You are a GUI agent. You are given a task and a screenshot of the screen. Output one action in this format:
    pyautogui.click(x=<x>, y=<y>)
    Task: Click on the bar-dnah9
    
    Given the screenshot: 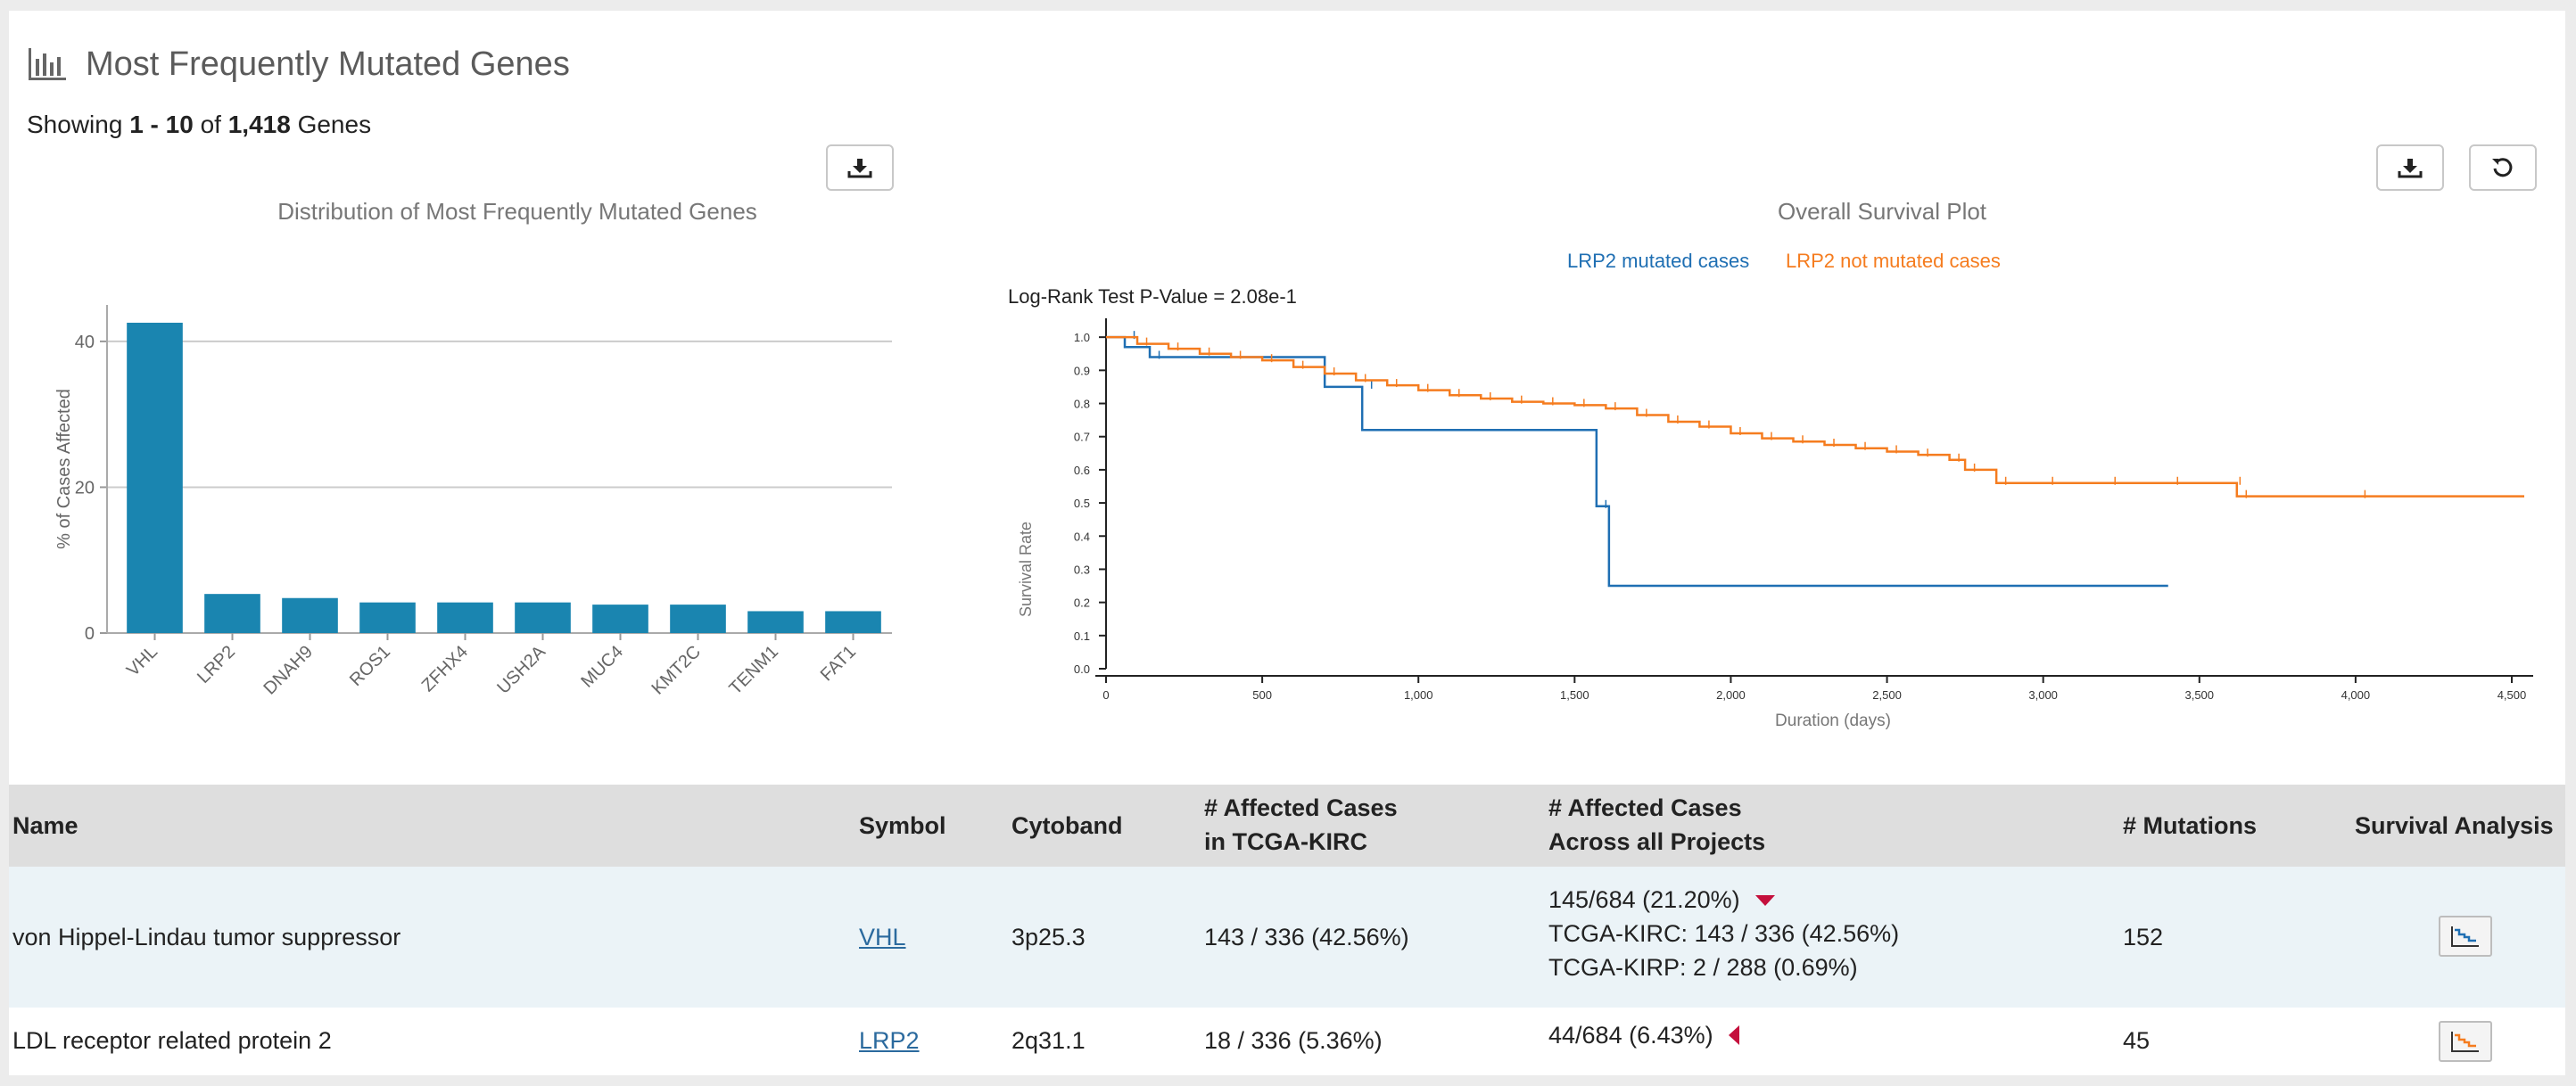 What is the action you would take?
    pyautogui.click(x=310, y=615)
    